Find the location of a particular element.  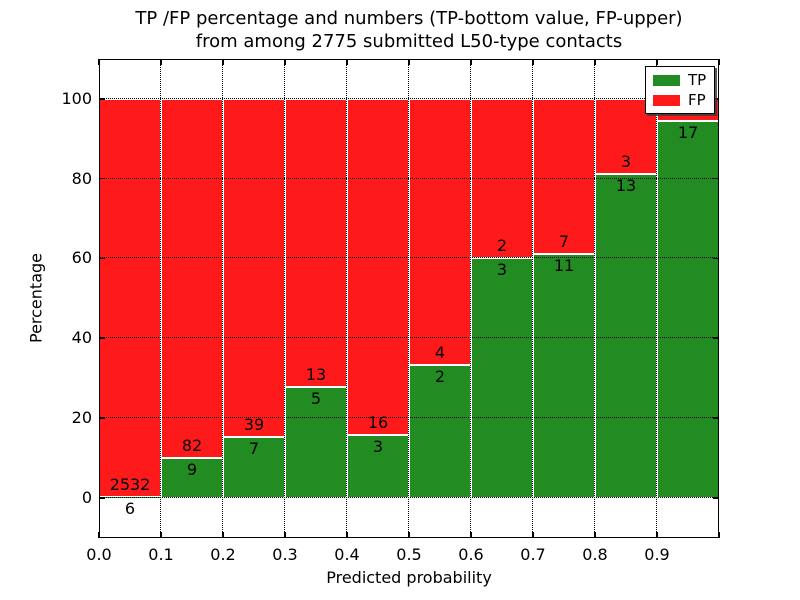

bar-count-label-fp: 2532 is located at coordinates (130, 484).